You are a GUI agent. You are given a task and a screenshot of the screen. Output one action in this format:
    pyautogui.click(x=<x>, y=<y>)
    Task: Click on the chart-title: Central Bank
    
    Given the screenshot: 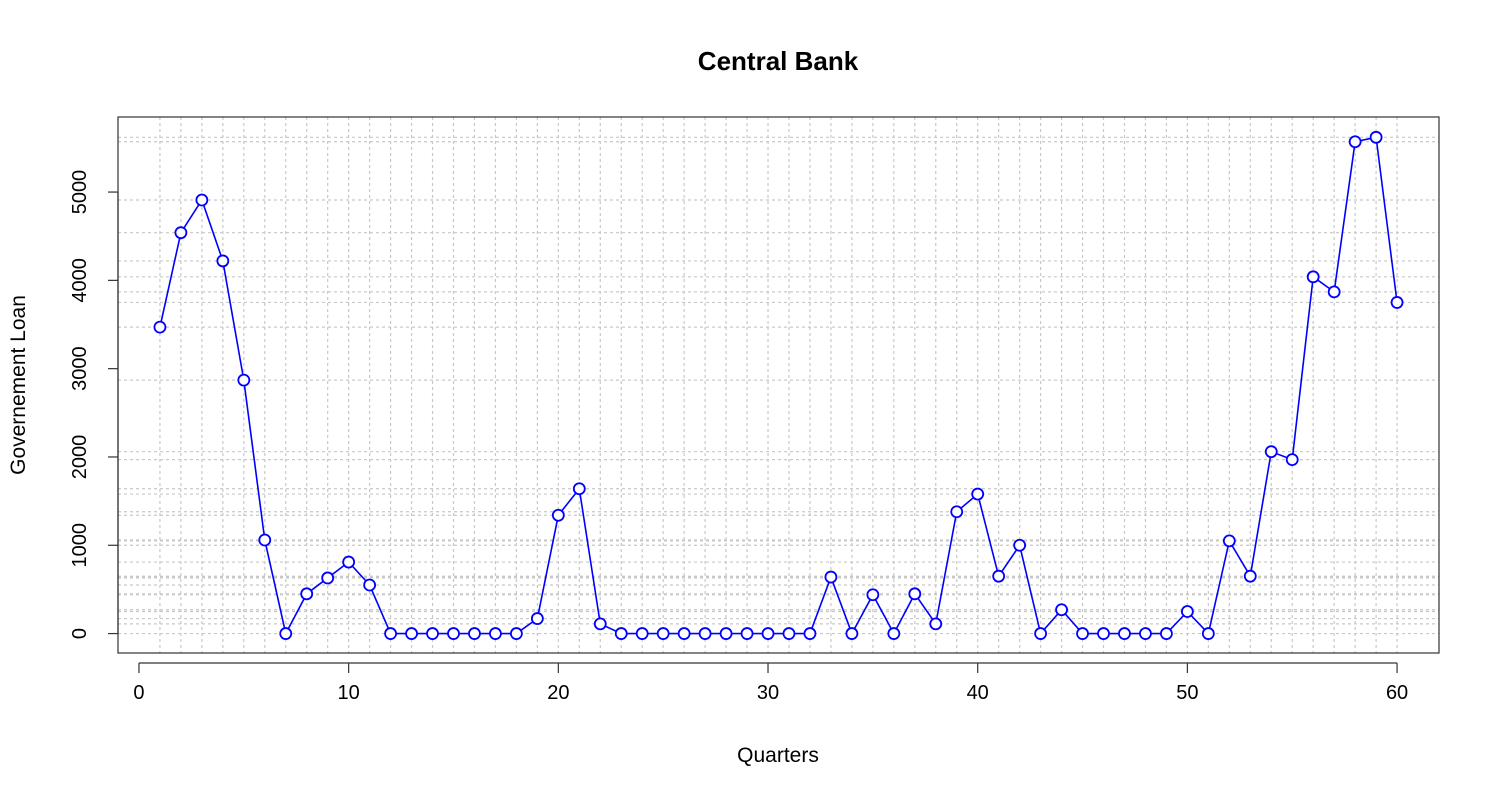 What is the action you would take?
    pyautogui.click(x=778, y=61)
    